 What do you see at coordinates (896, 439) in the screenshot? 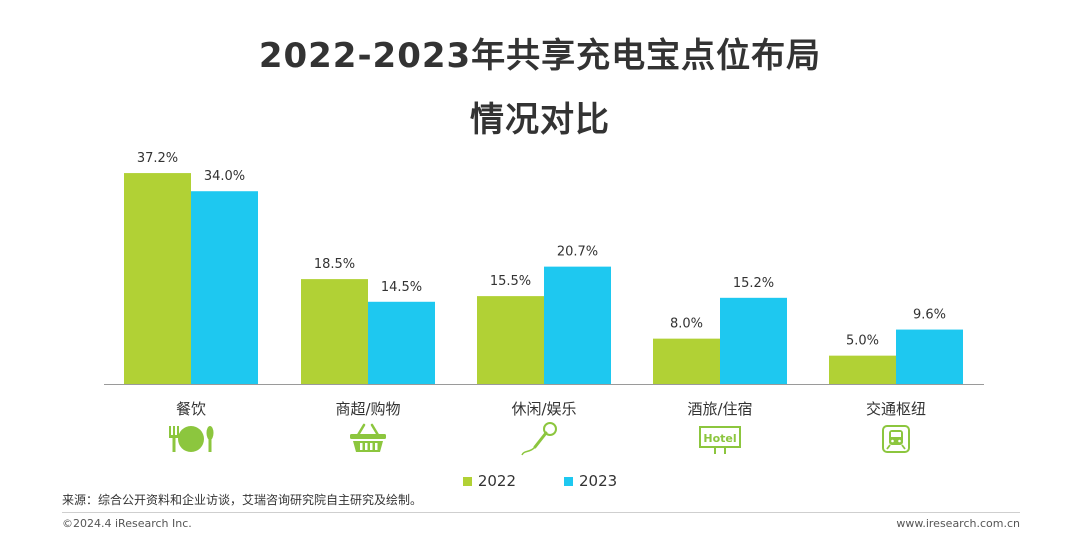
I see `train-icon` at bounding box center [896, 439].